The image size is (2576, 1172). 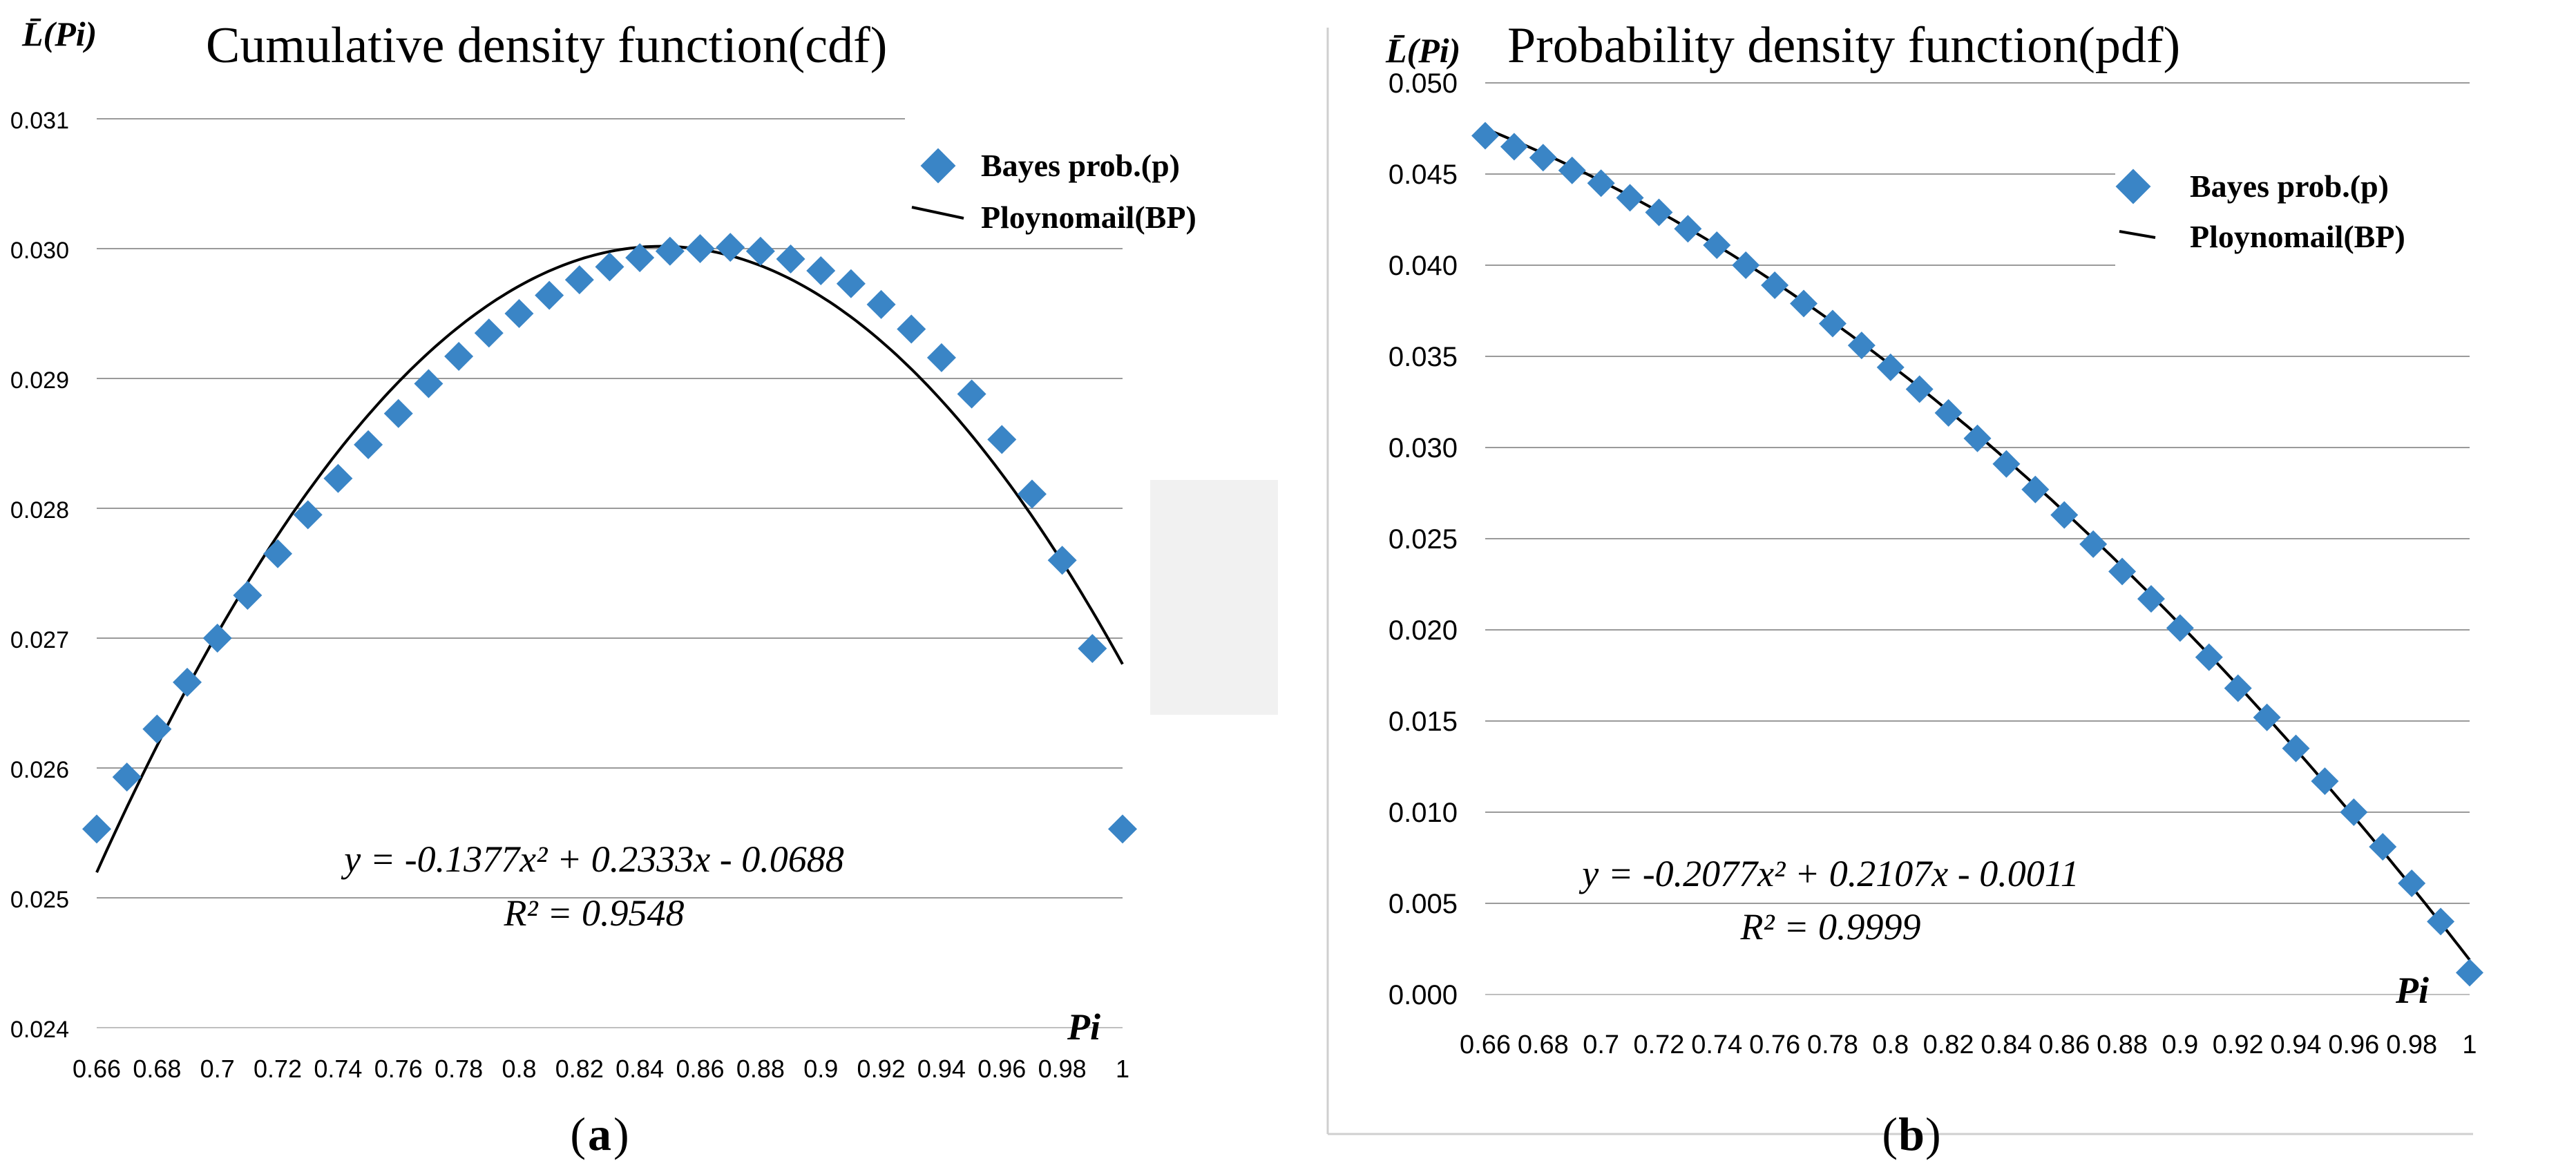 I want to click on panel-a-y-tick-label: 0.029, so click(x=39, y=380).